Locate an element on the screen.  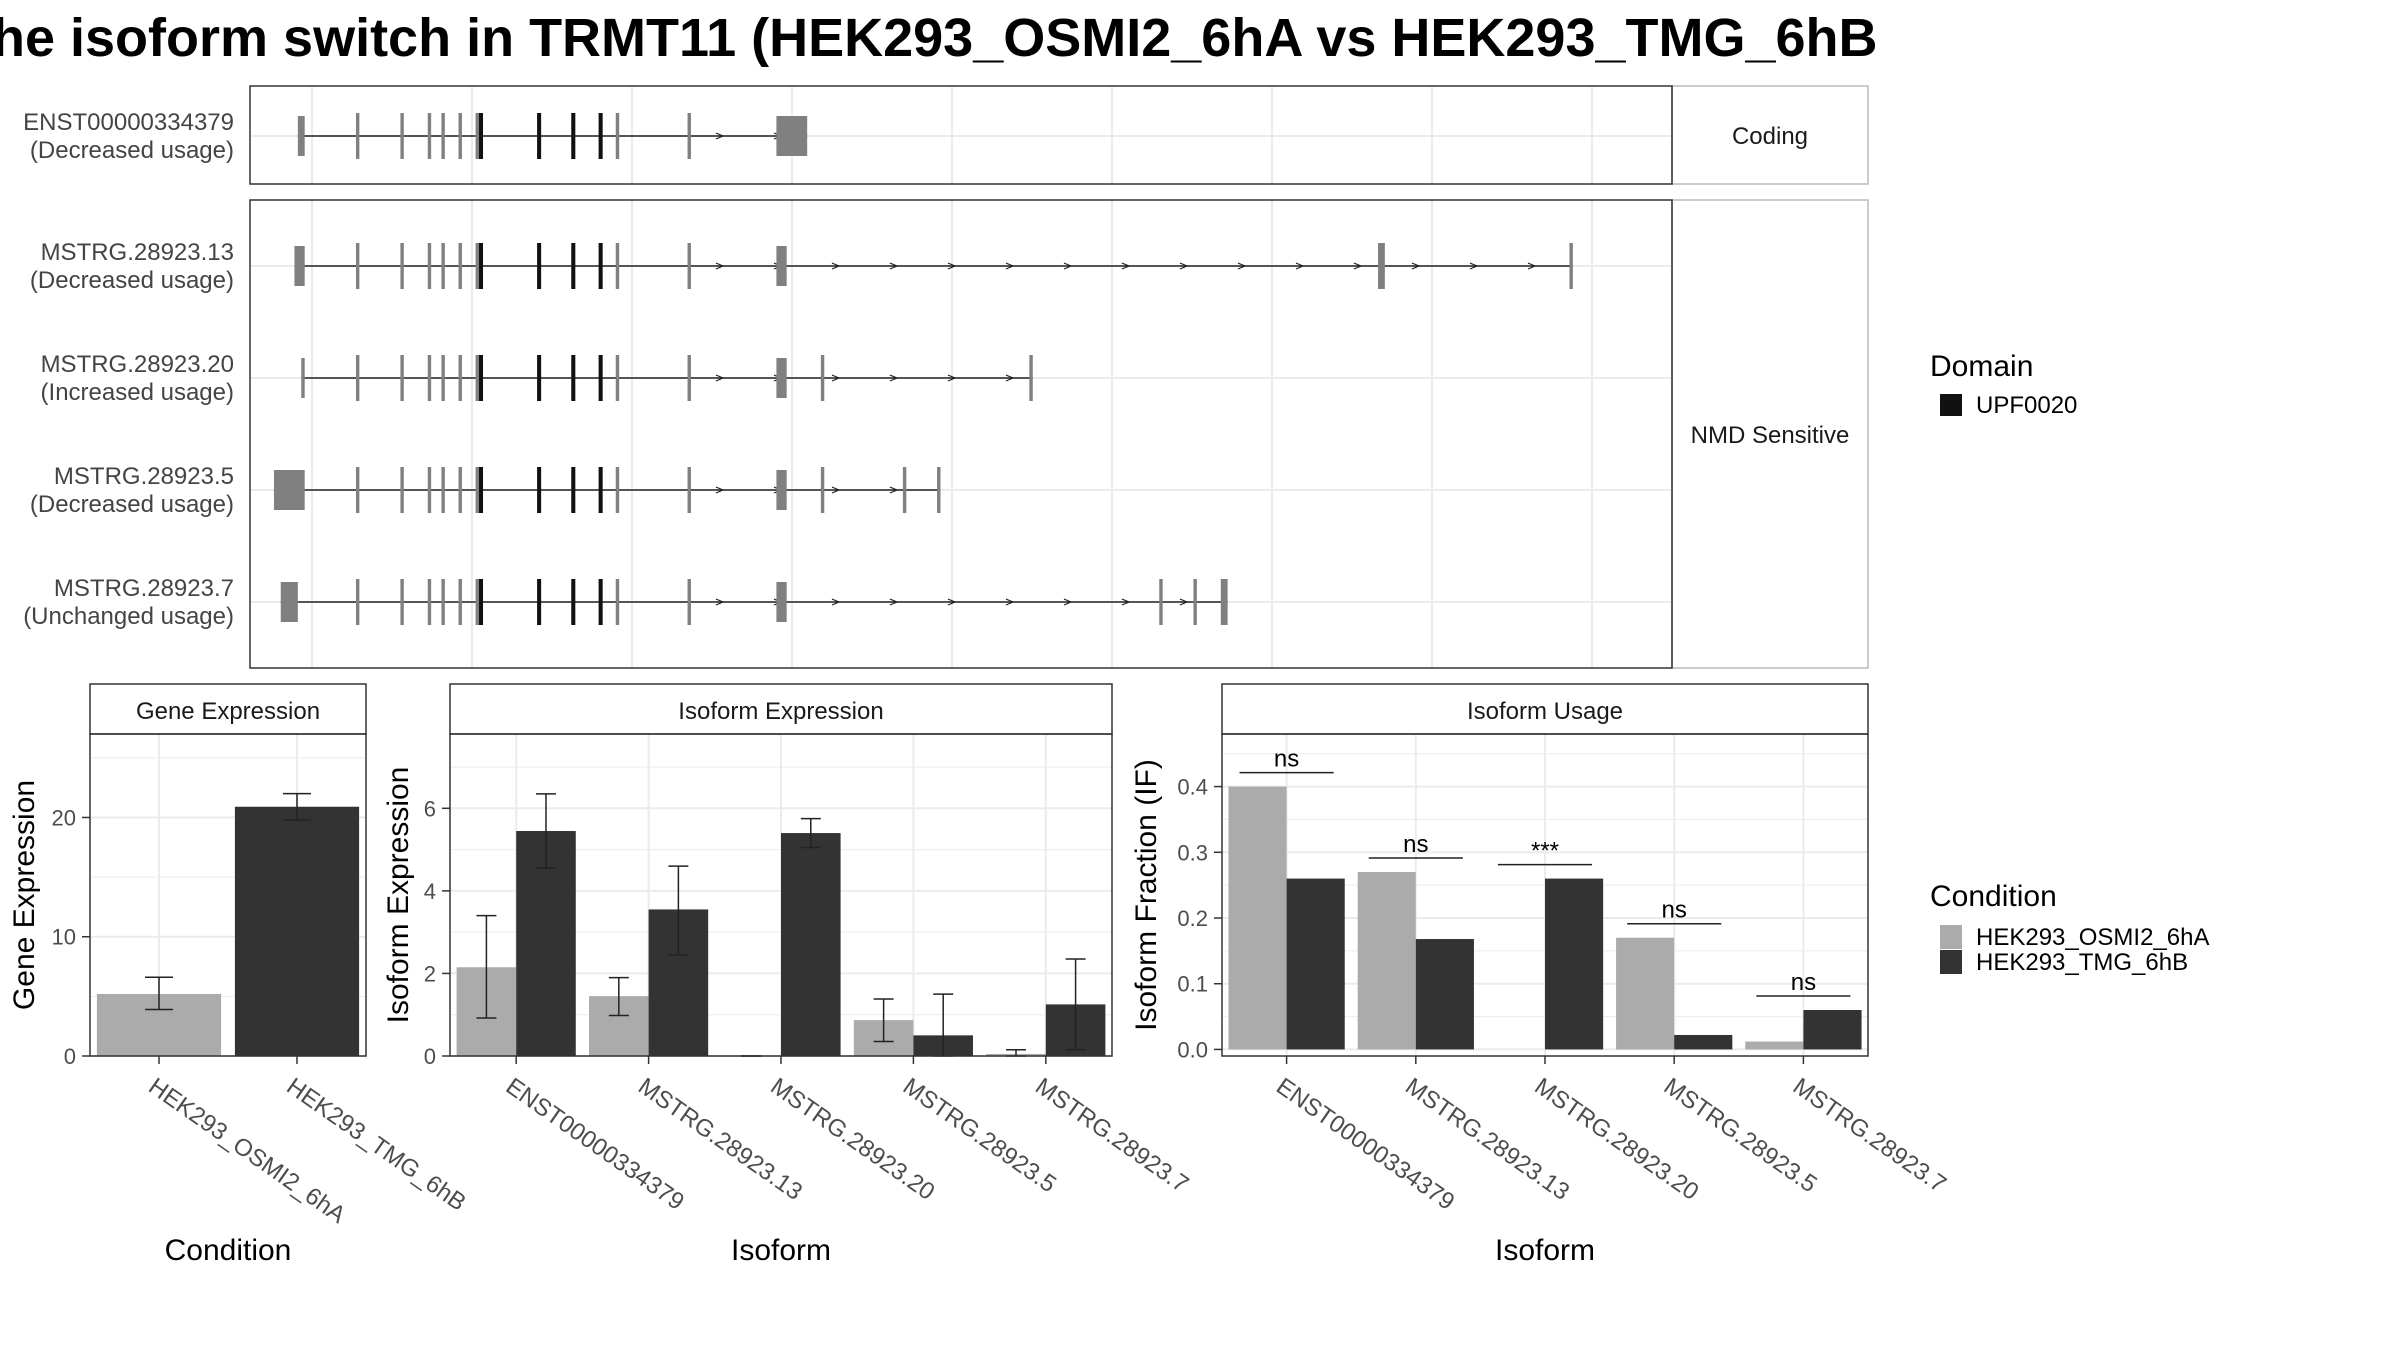
panel-title: Isoform Expression is located at coordinates (780, 711).